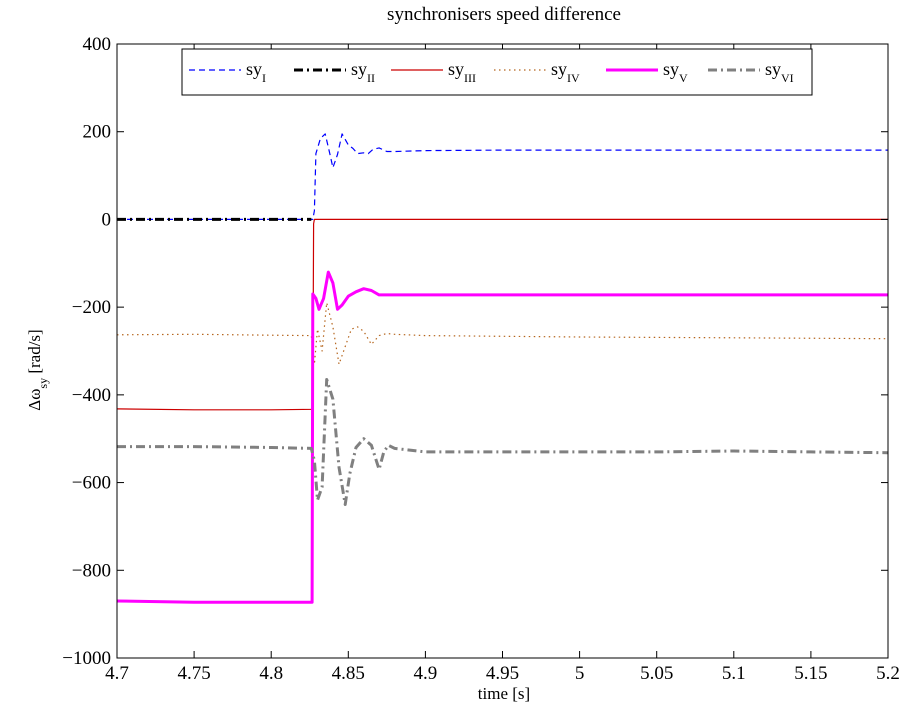 Image resolution: width=906 pixels, height=710 pixels. What do you see at coordinates (97, 44) in the screenshot?
I see `y-tick-label: 400` at bounding box center [97, 44].